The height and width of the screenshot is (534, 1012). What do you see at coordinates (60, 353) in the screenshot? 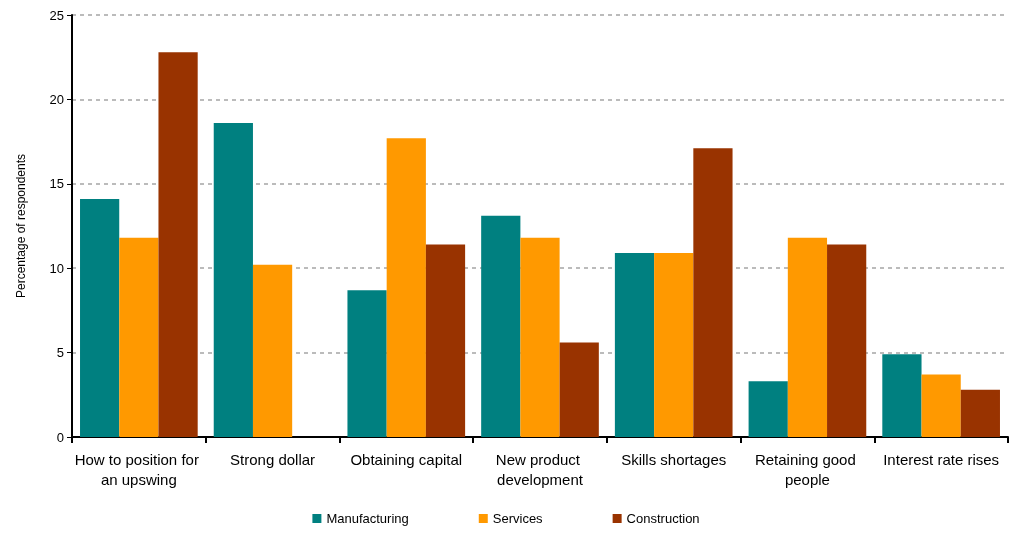
I see `y-tick-label: 5` at bounding box center [60, 353].